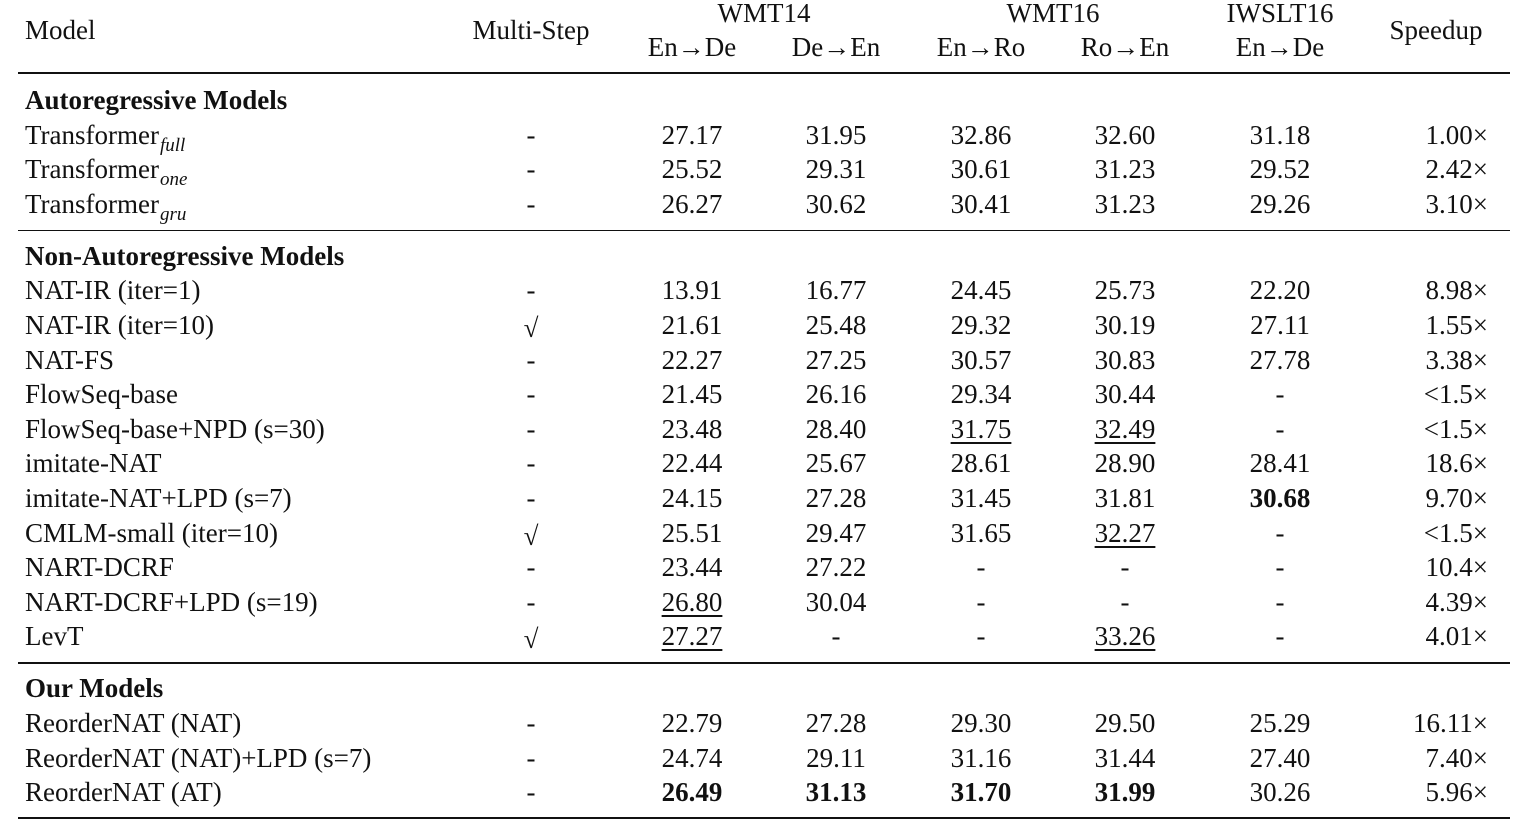 This screenshot has height=820, width=1516. What do you see at coordinates (1456, 169) in the screenshot?
I see `speedup-cell: 2.42×` at bounding box center [1456, 169].